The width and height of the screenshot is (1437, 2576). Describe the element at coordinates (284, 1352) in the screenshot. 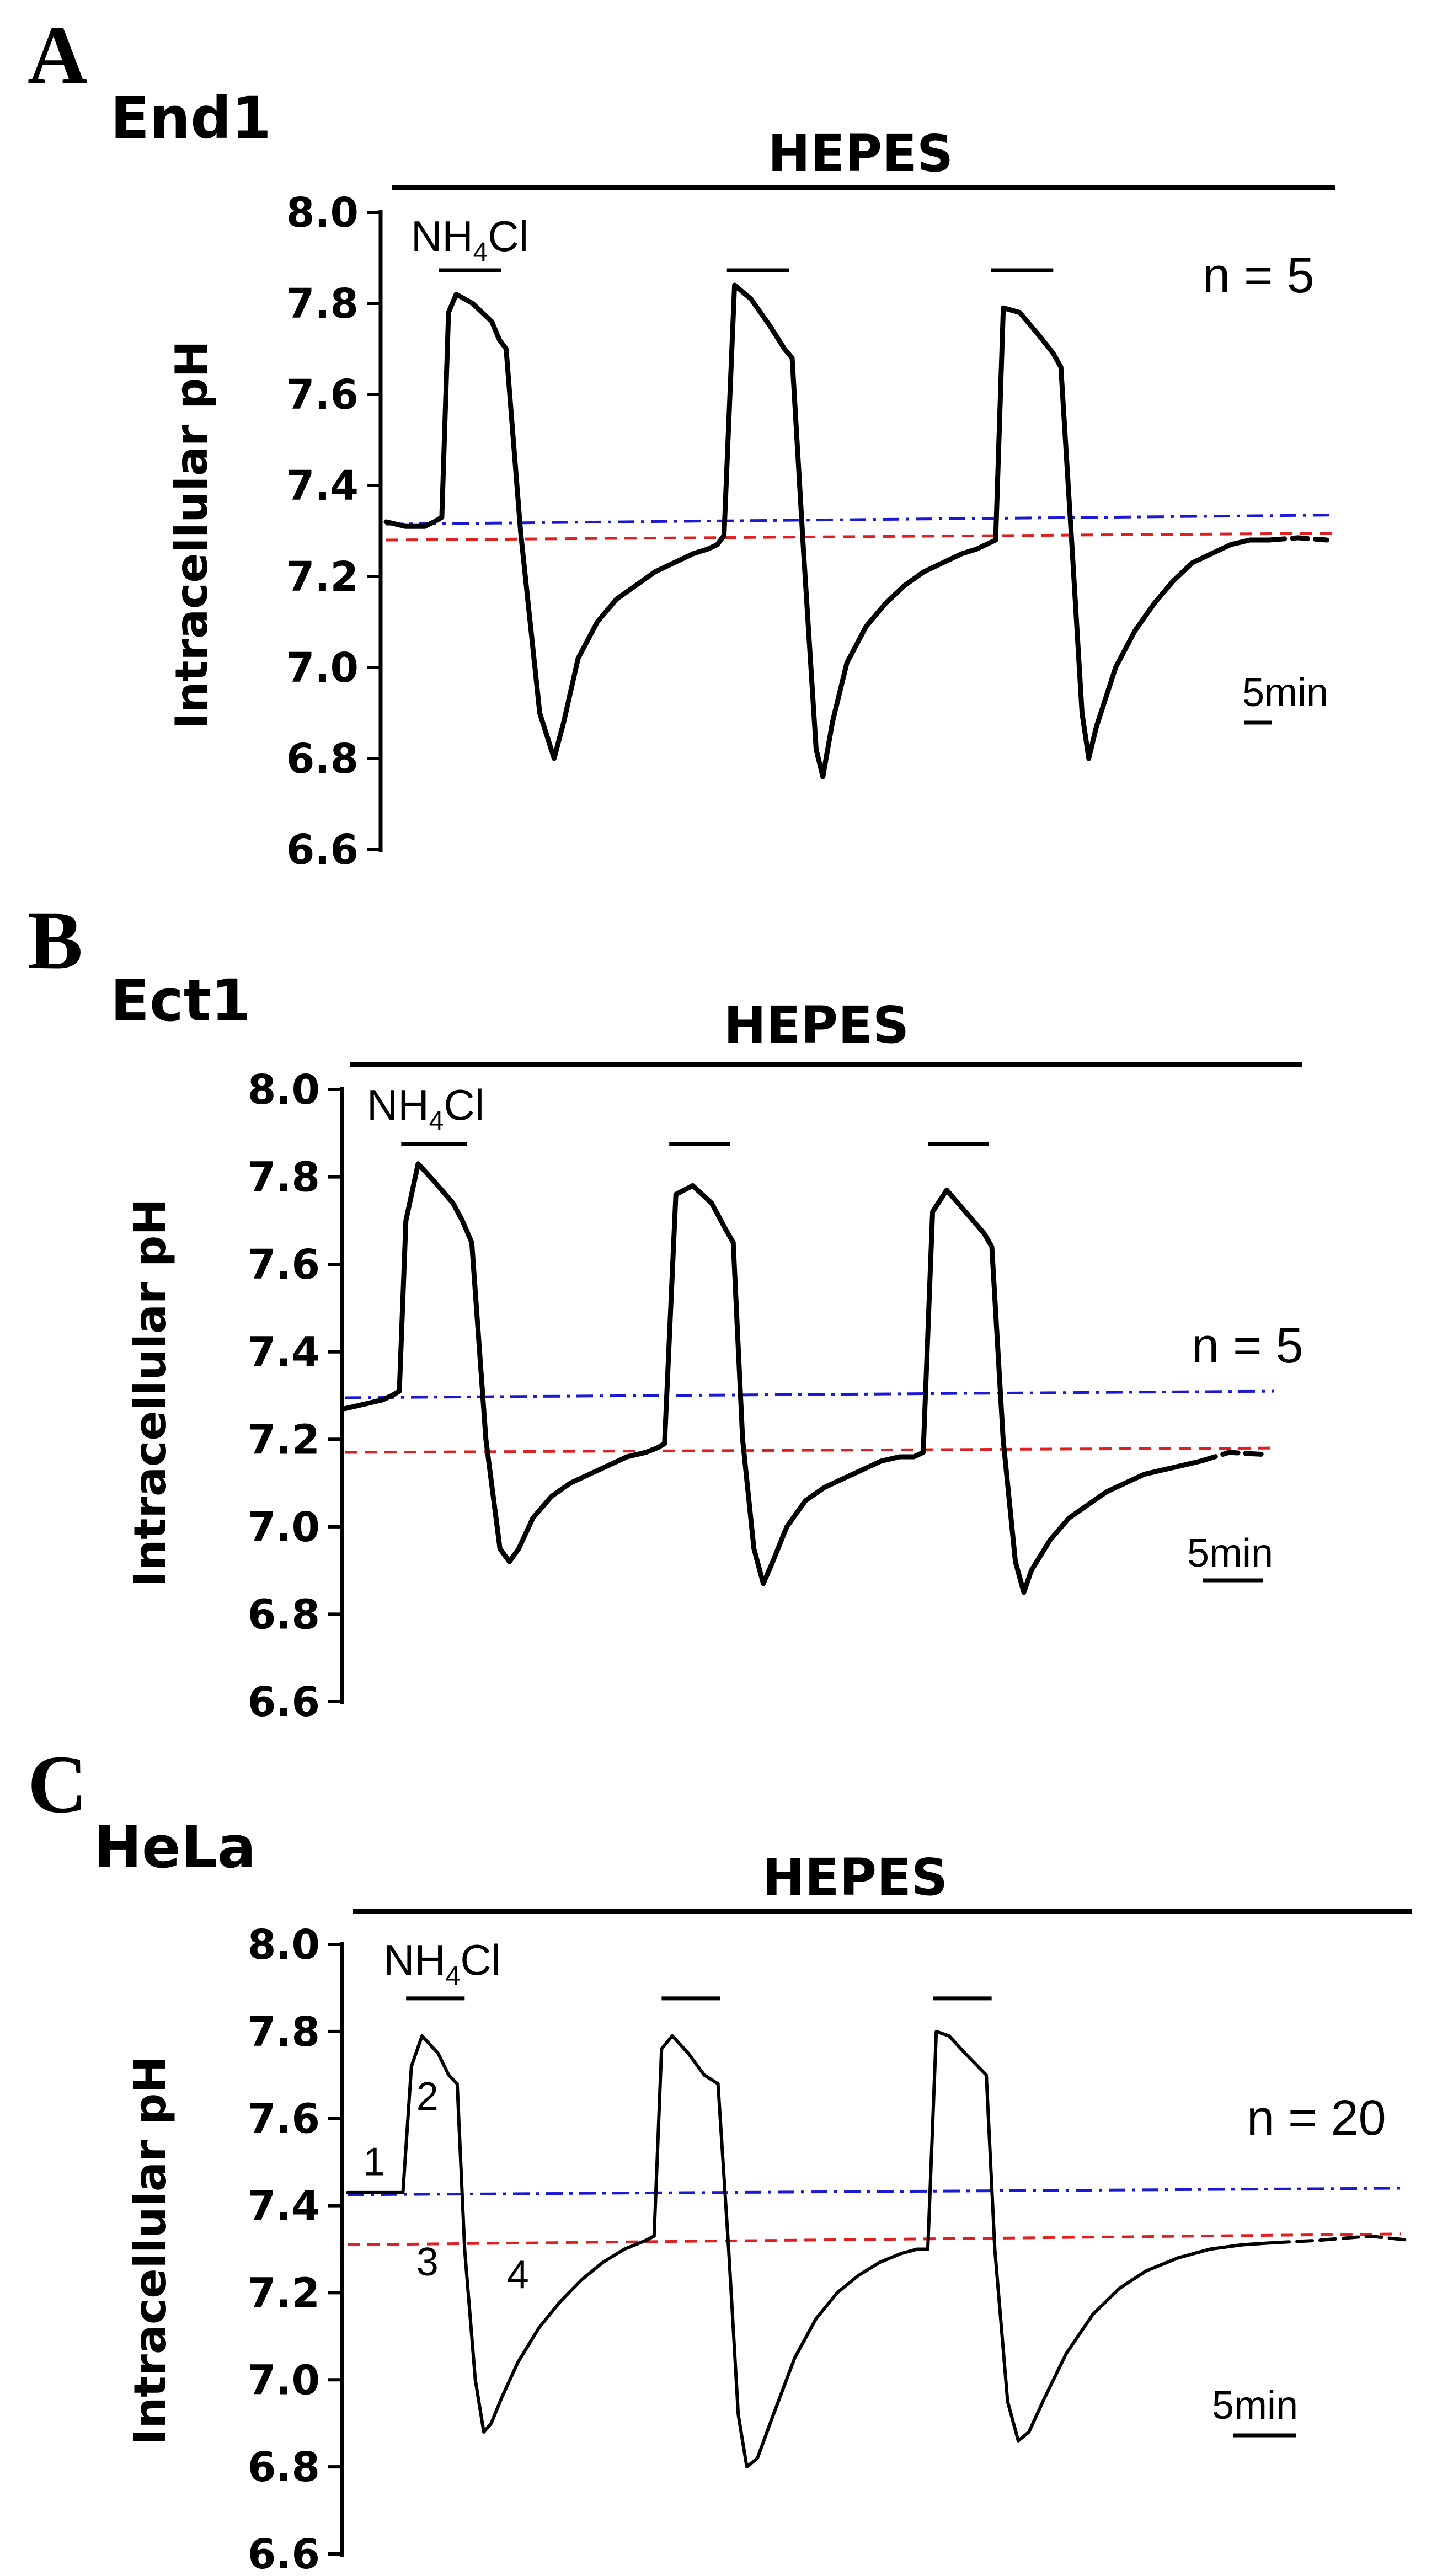

I see `panel-b-y-tick-label: 7.4` at that location.